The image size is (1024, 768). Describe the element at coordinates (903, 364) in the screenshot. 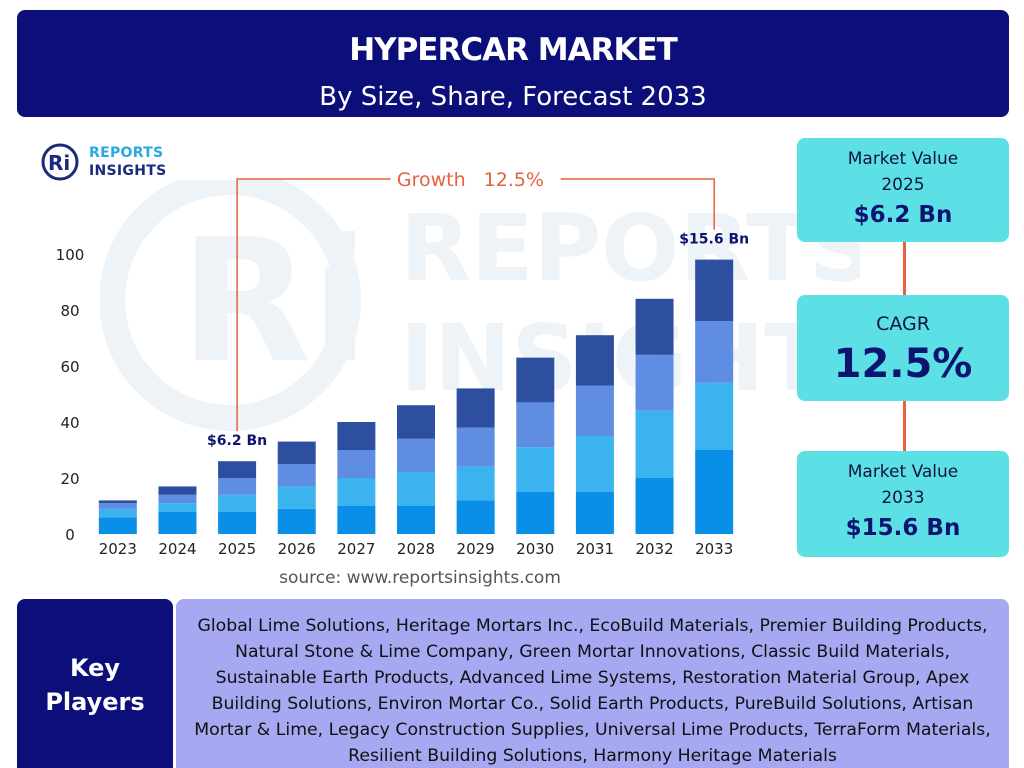

I see `card-value: 12.5%` at that location.